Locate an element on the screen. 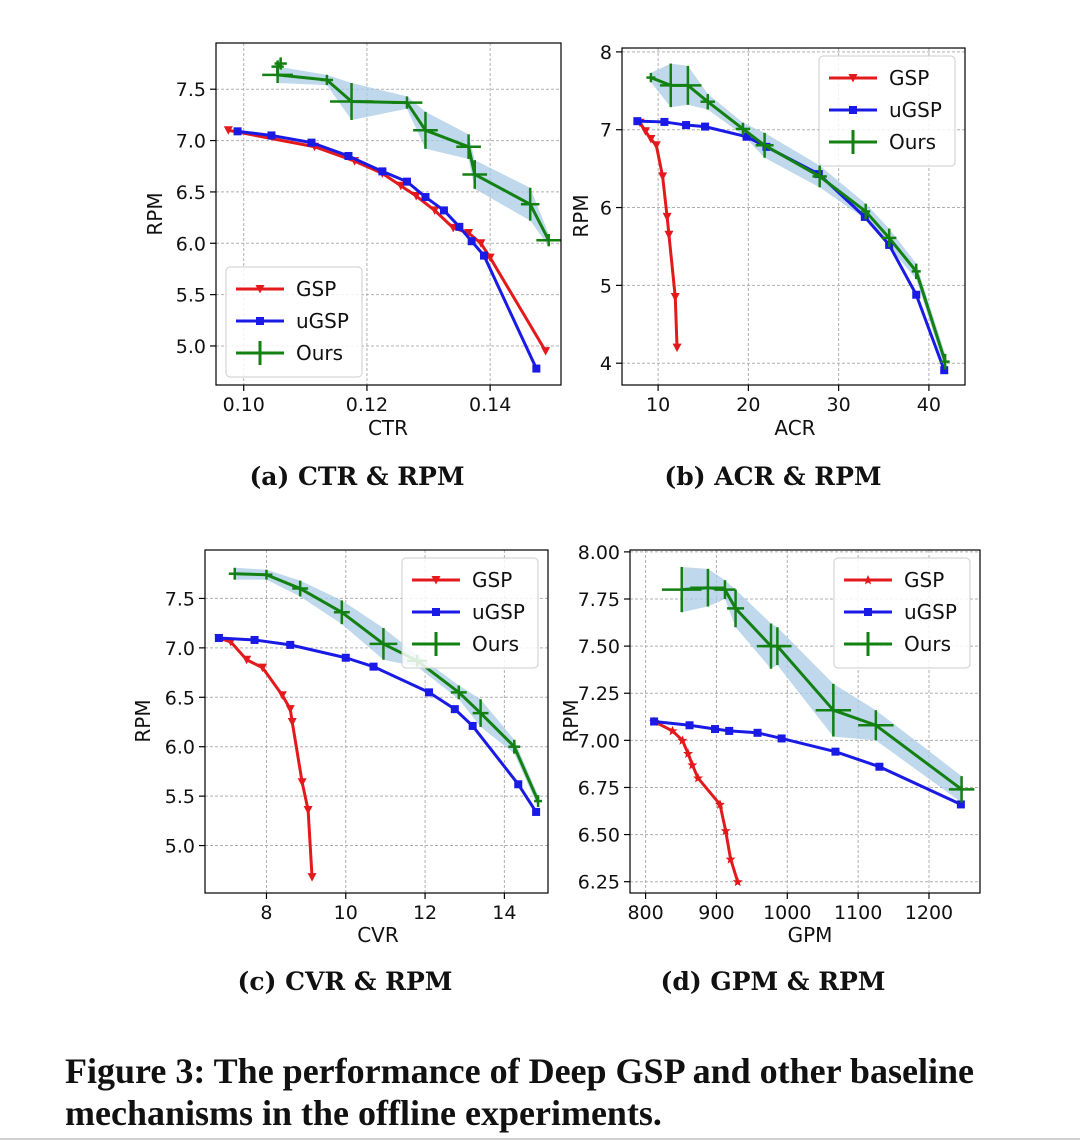 The width and height of the screenshot is (1080, 1142). y-tick-label: 6 is located at coordinates (606, 209).